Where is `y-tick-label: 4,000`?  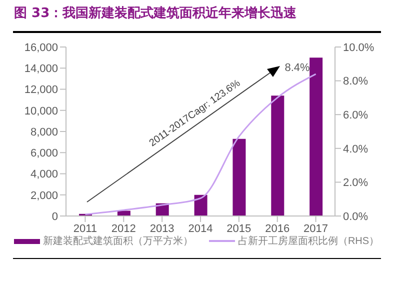
y-tick-label: 4,000 is located at coordinates (44, 174).